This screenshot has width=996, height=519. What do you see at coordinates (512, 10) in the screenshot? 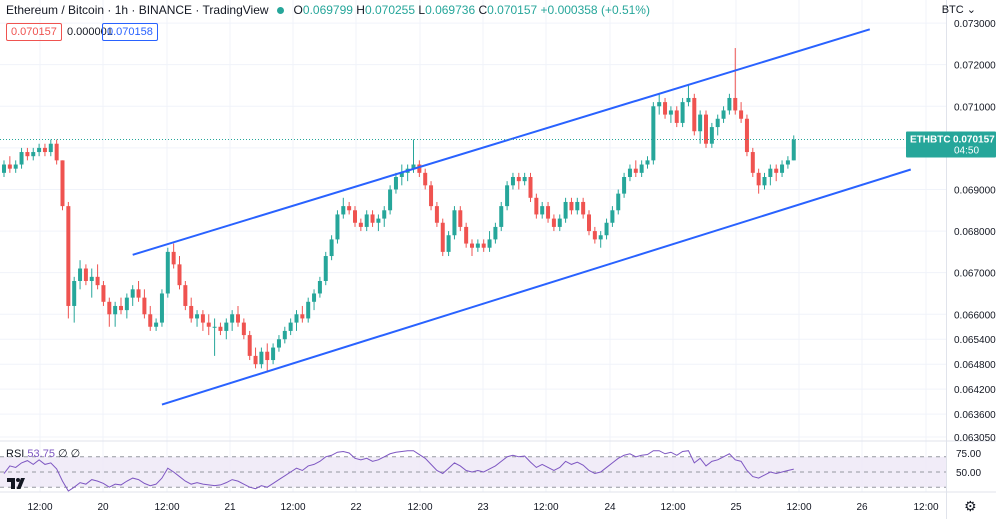
I see `close-value: 0.070157` at bounding box center [512, 10].